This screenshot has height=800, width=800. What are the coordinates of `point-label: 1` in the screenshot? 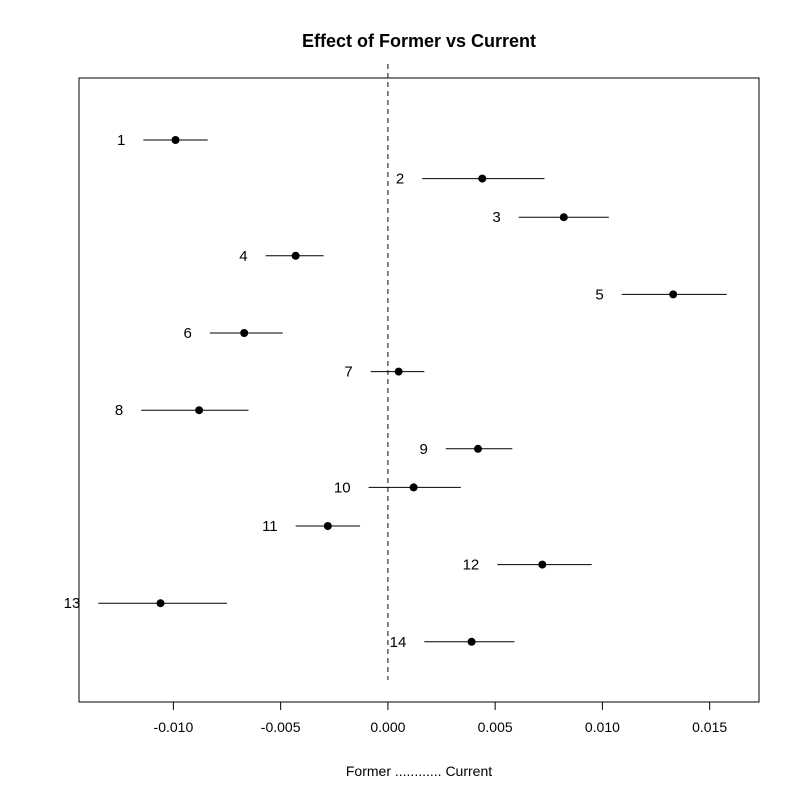 It's located at (121, 140).